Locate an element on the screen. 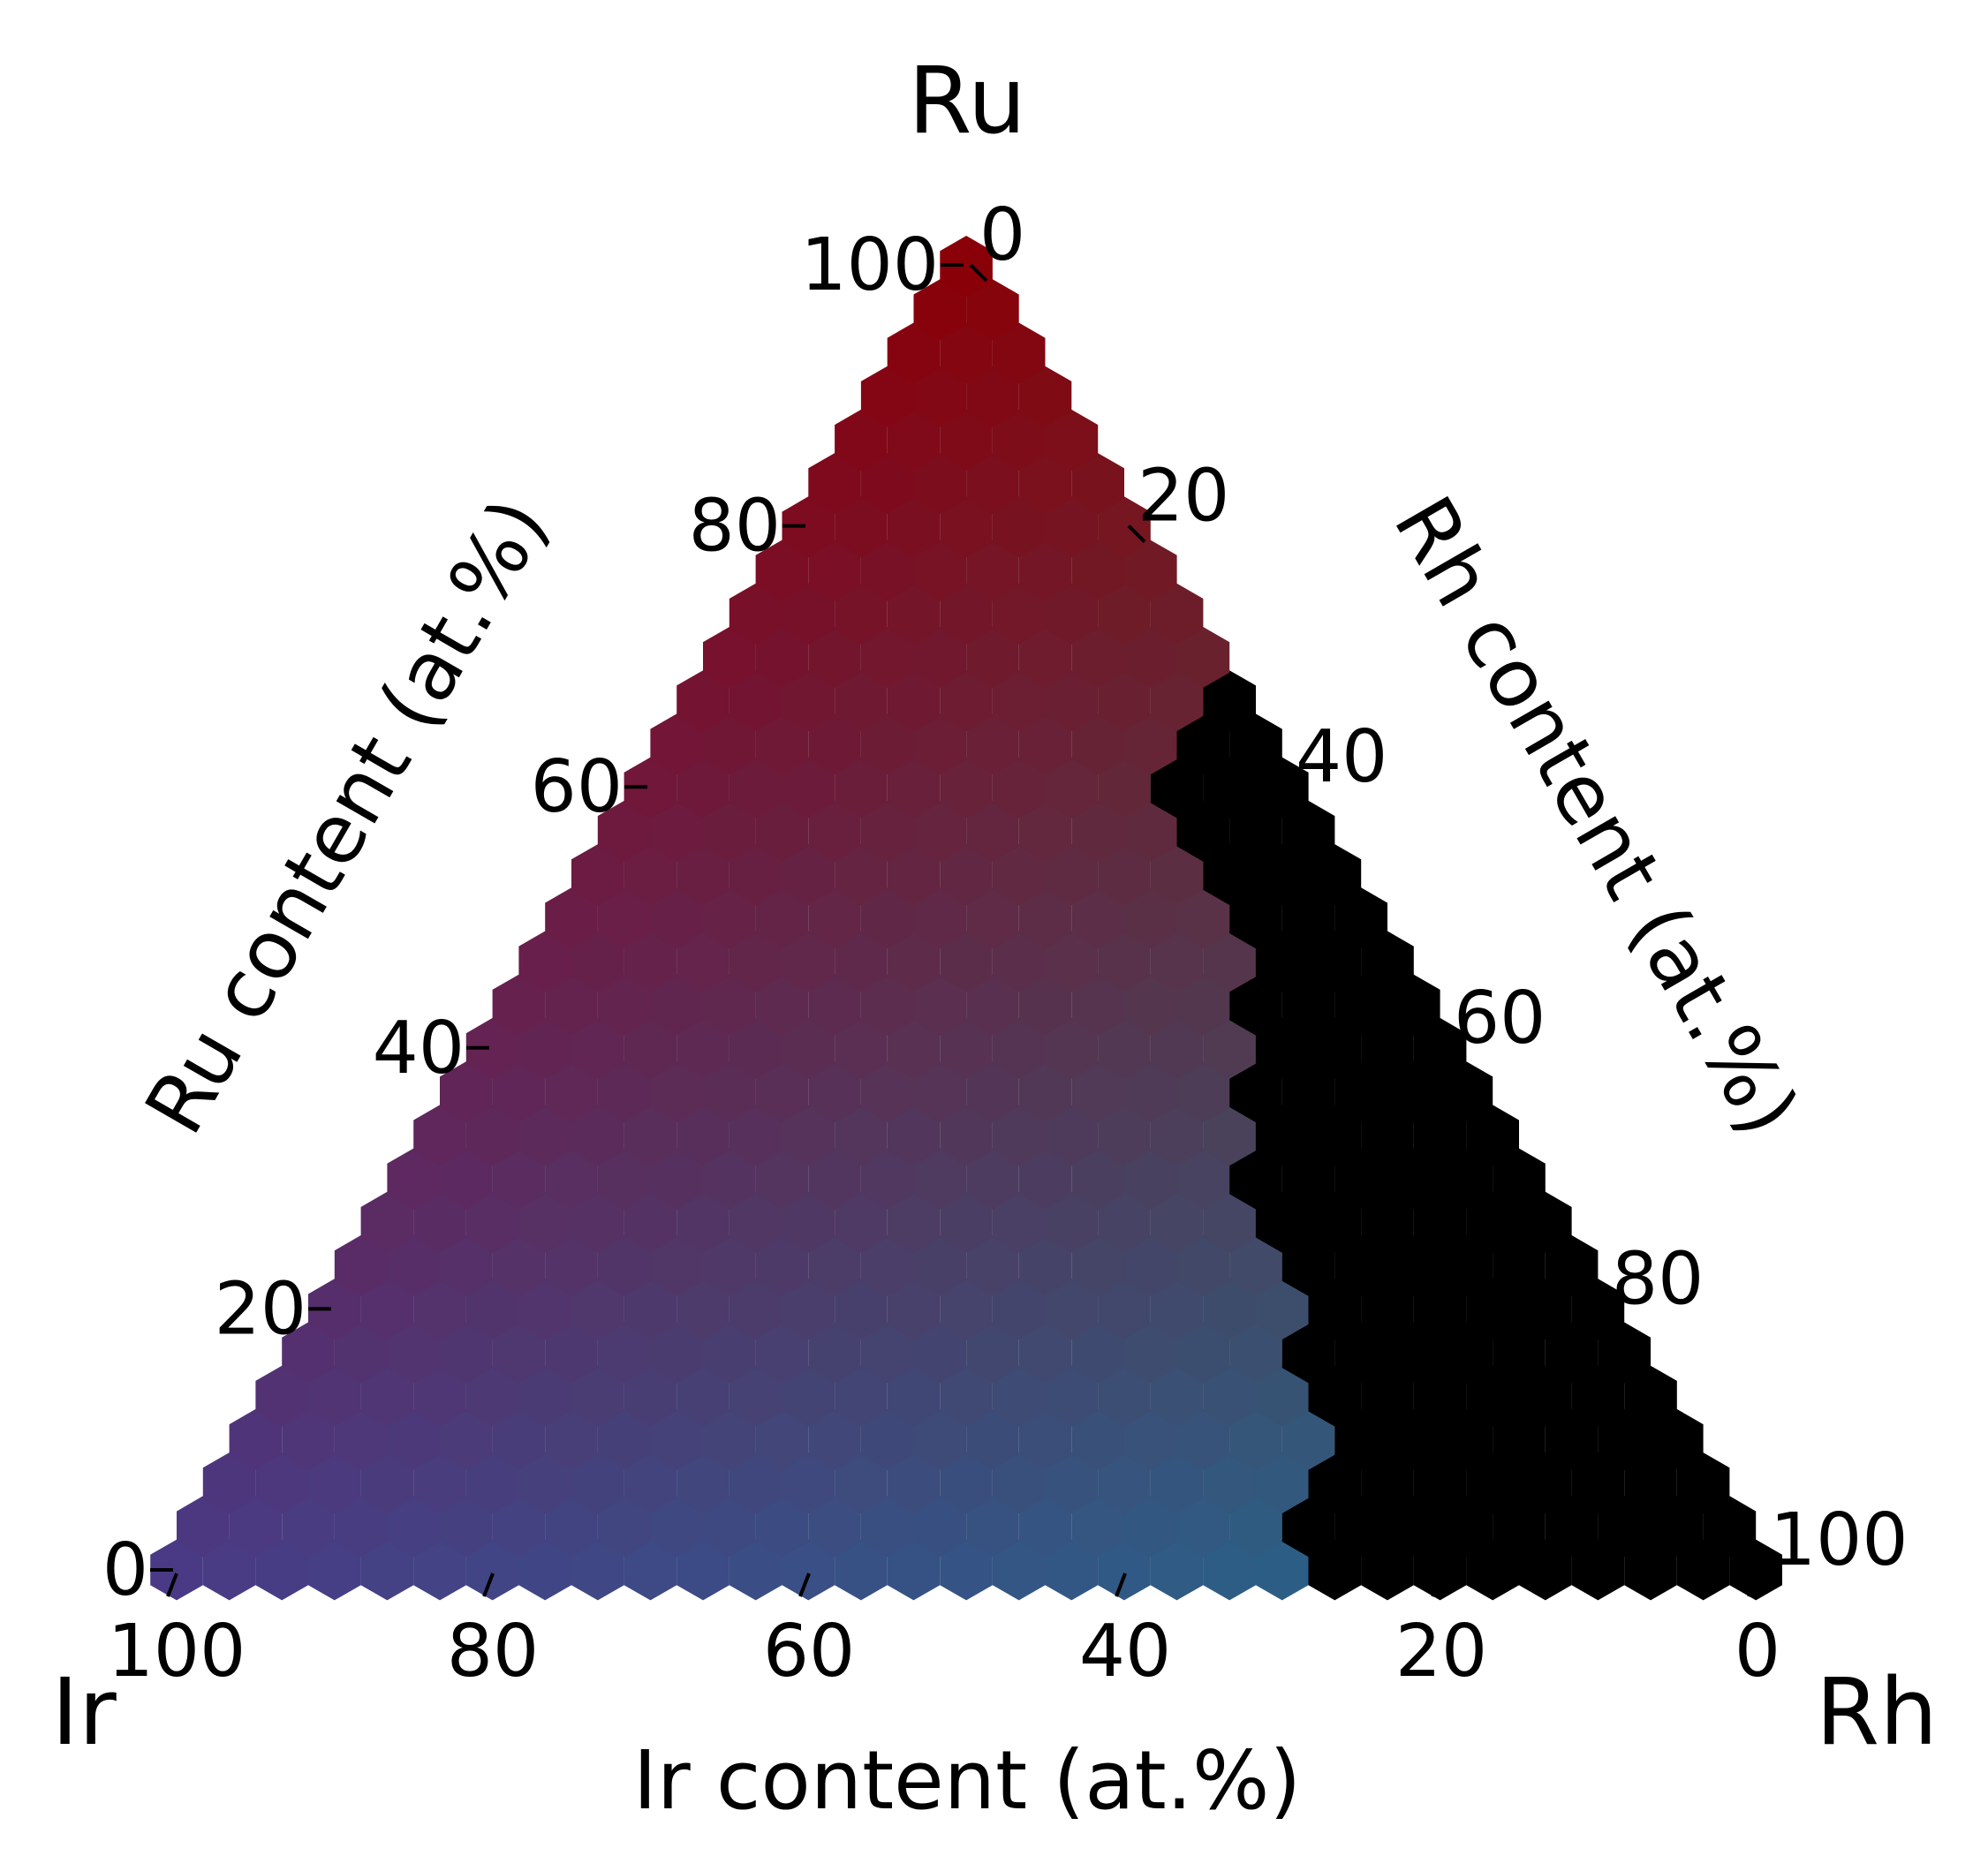 The width and height of the screenshot is (1988, 1871). tick-label: 80 is located at coordinates (493, 1652).